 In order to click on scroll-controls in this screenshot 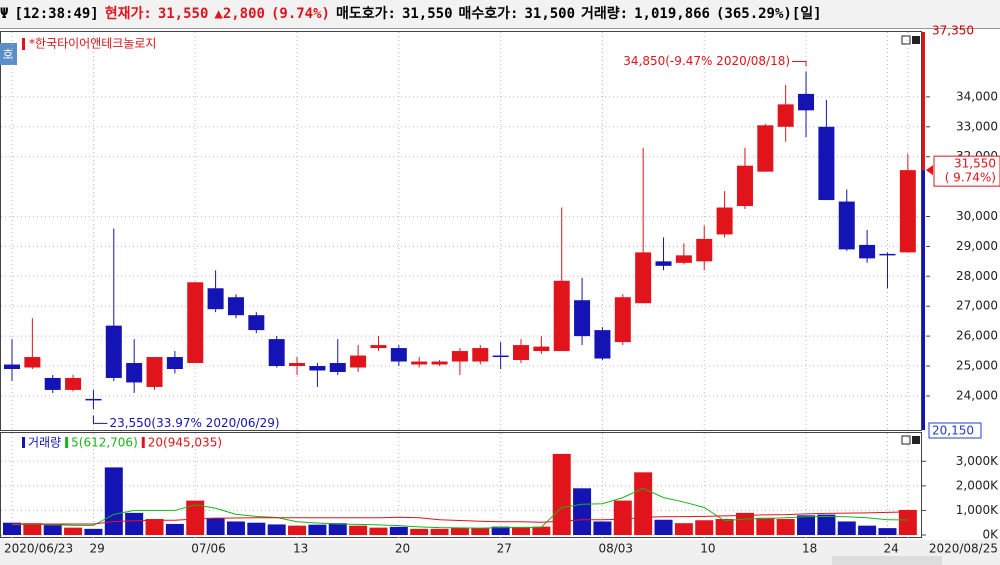, I will do `click(887, 560)`.